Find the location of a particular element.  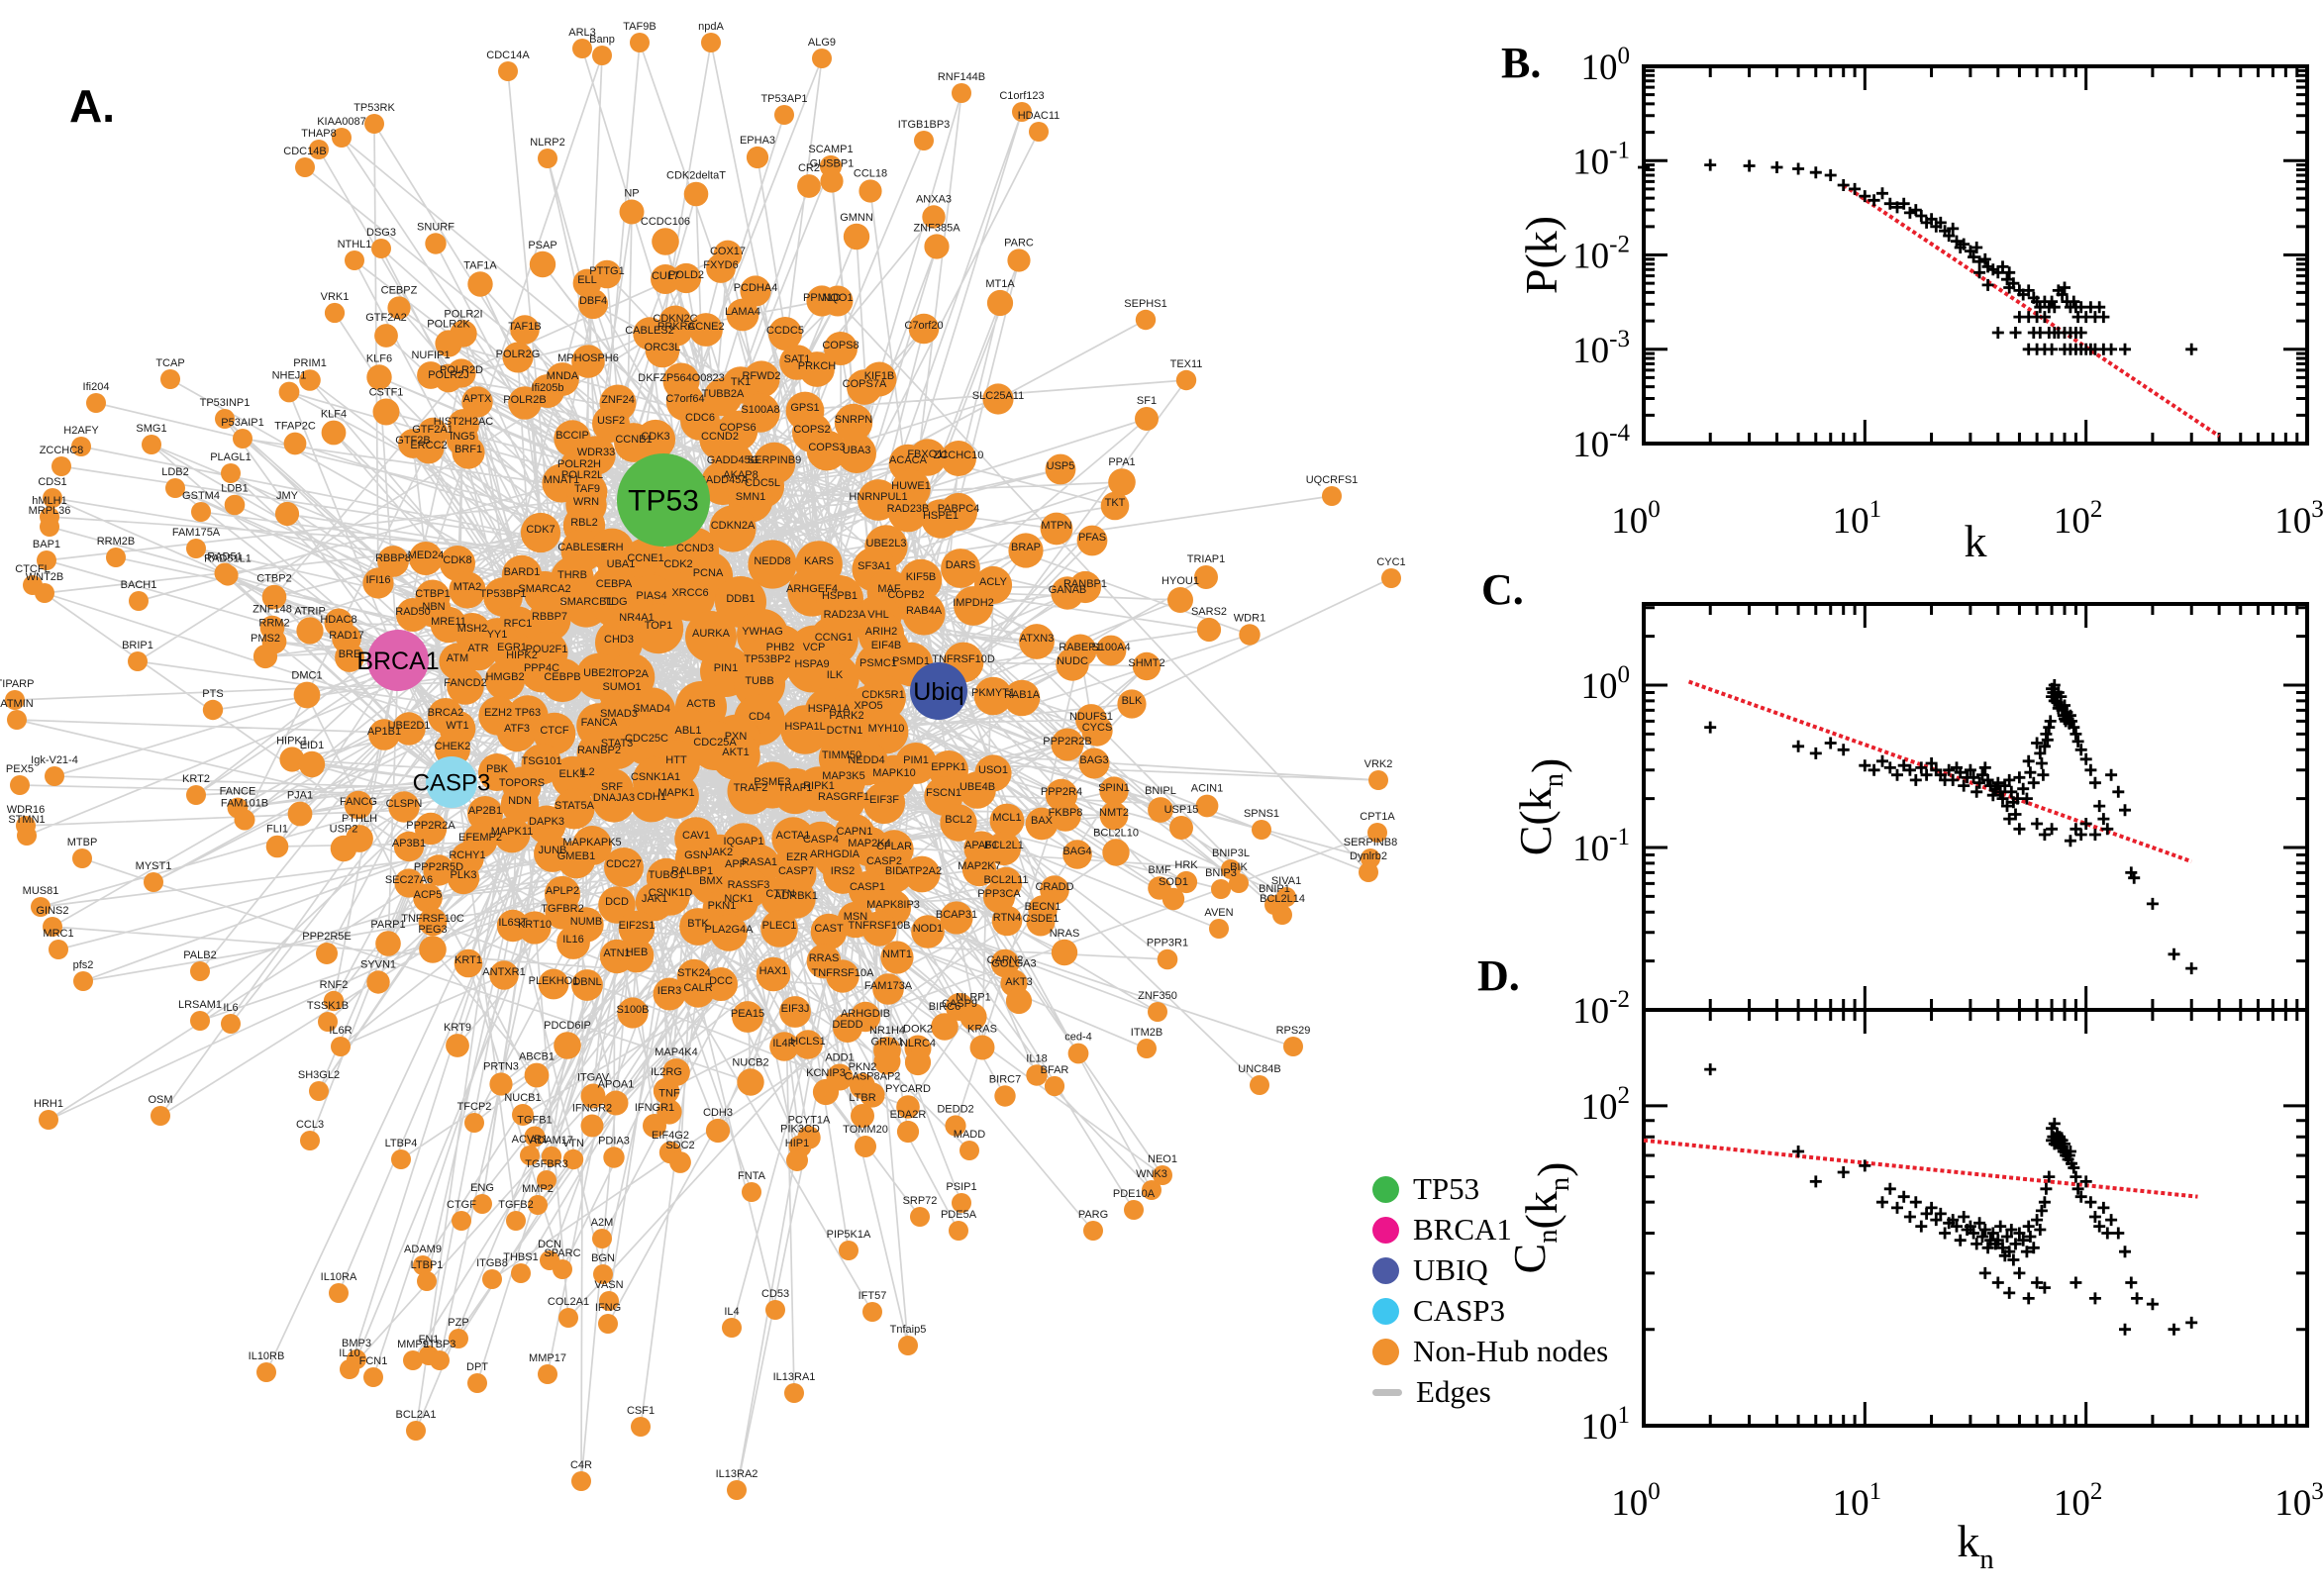

network-node-label: AKAP8 is located at coordinates (741, 475).